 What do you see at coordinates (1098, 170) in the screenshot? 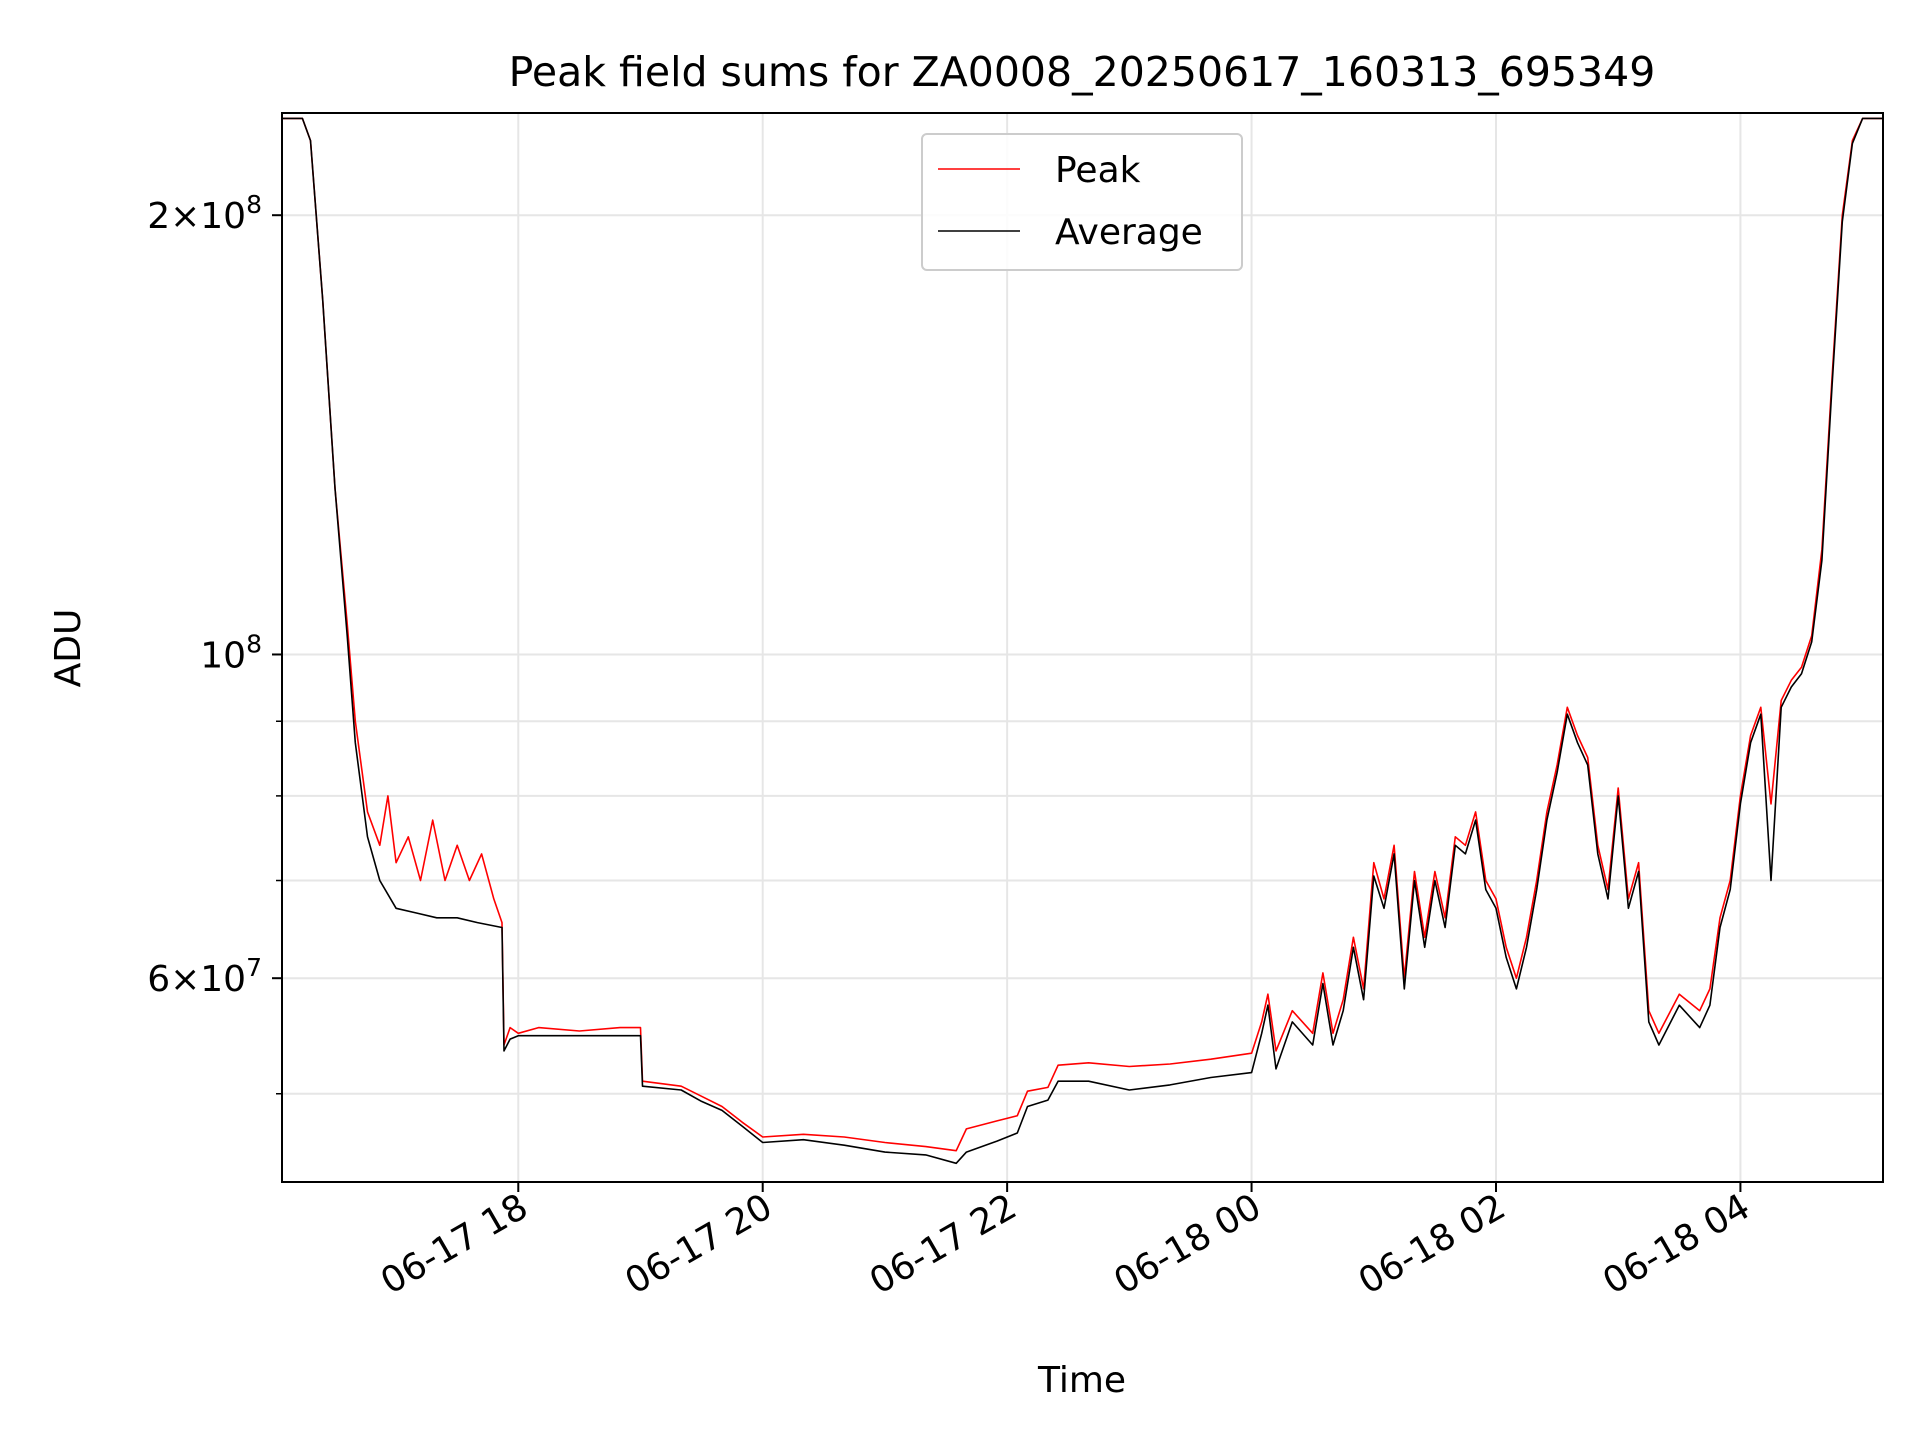
I see `legend-label-peak: Peak` at bounding box center [1098, 170].